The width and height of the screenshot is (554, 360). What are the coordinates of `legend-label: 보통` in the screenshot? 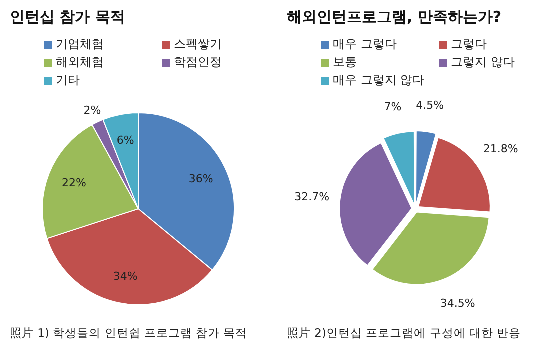 It's located at (345, 62).